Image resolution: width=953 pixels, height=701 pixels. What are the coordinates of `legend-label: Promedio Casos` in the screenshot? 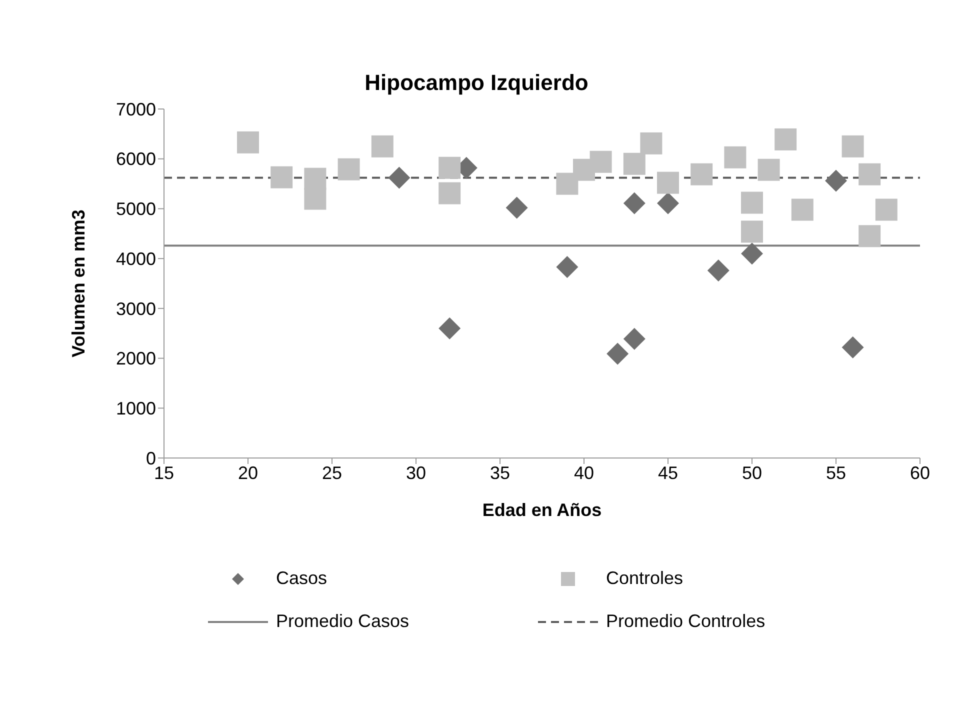 It's located at (343, 621).